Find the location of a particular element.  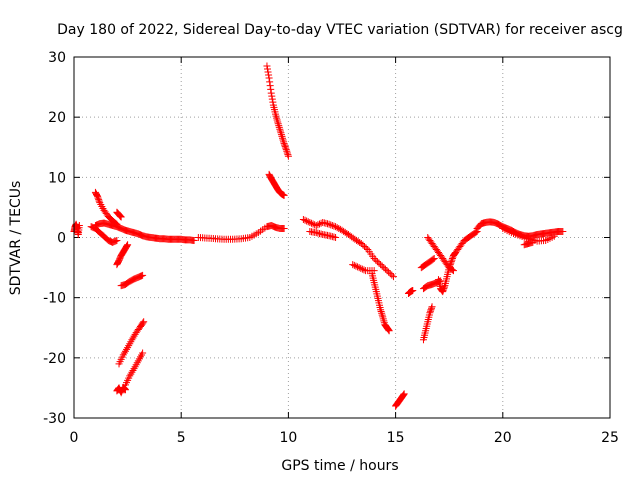

series-arc-b is located at coordinates (104, 234).